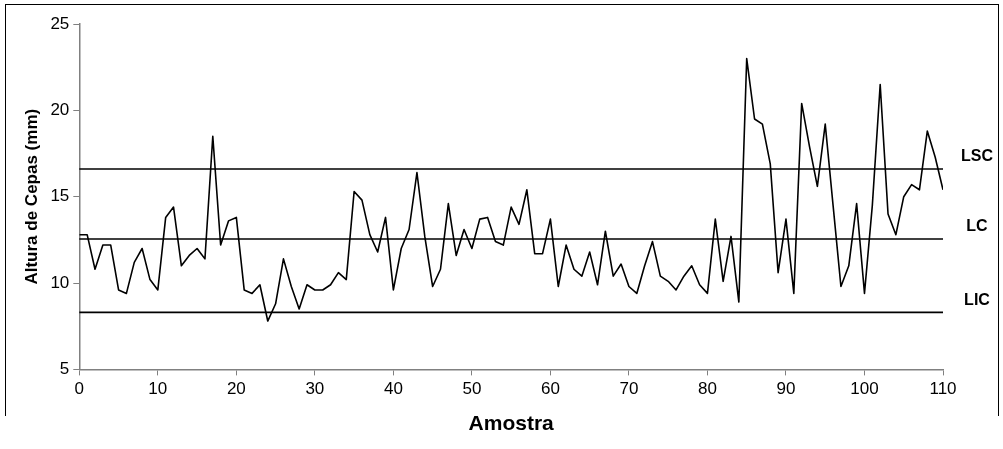 This screenshot has width=1003, height=449. What do you see at coordinates (472, 389) in the screenshot?
I see `x-tick-label: 50` at bounding box center [472, 389].